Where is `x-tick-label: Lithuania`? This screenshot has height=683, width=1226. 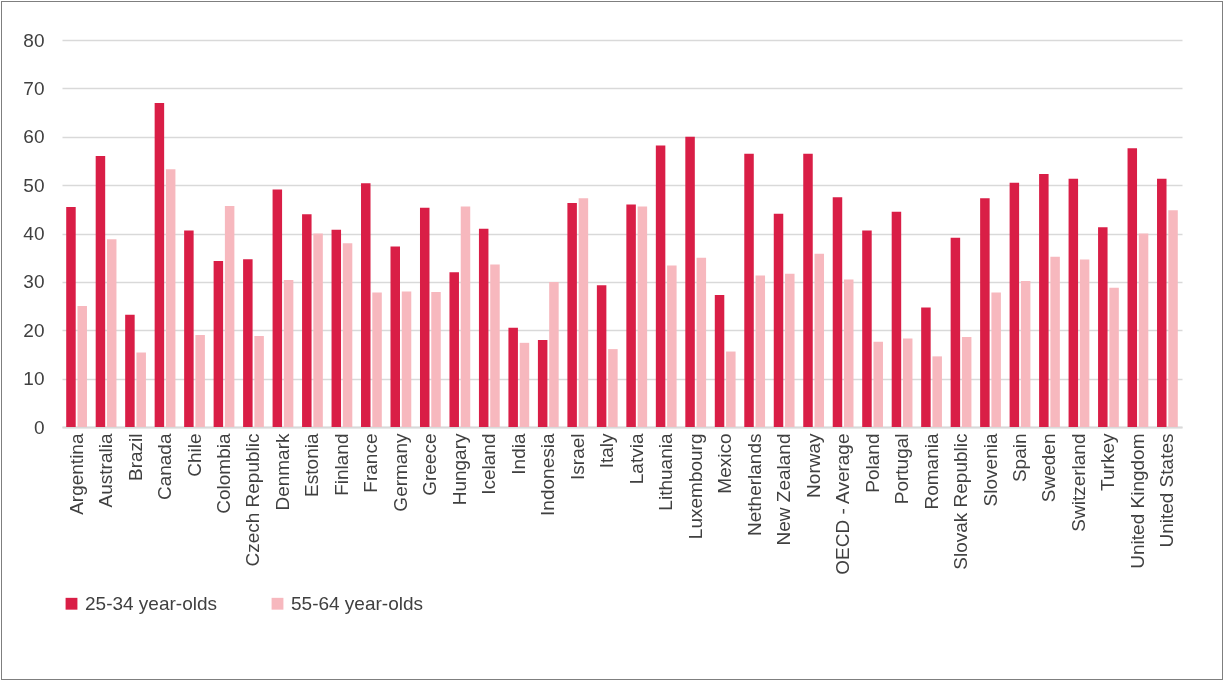 x-tick-label: Lithuania is located at coordinates (666, 472).